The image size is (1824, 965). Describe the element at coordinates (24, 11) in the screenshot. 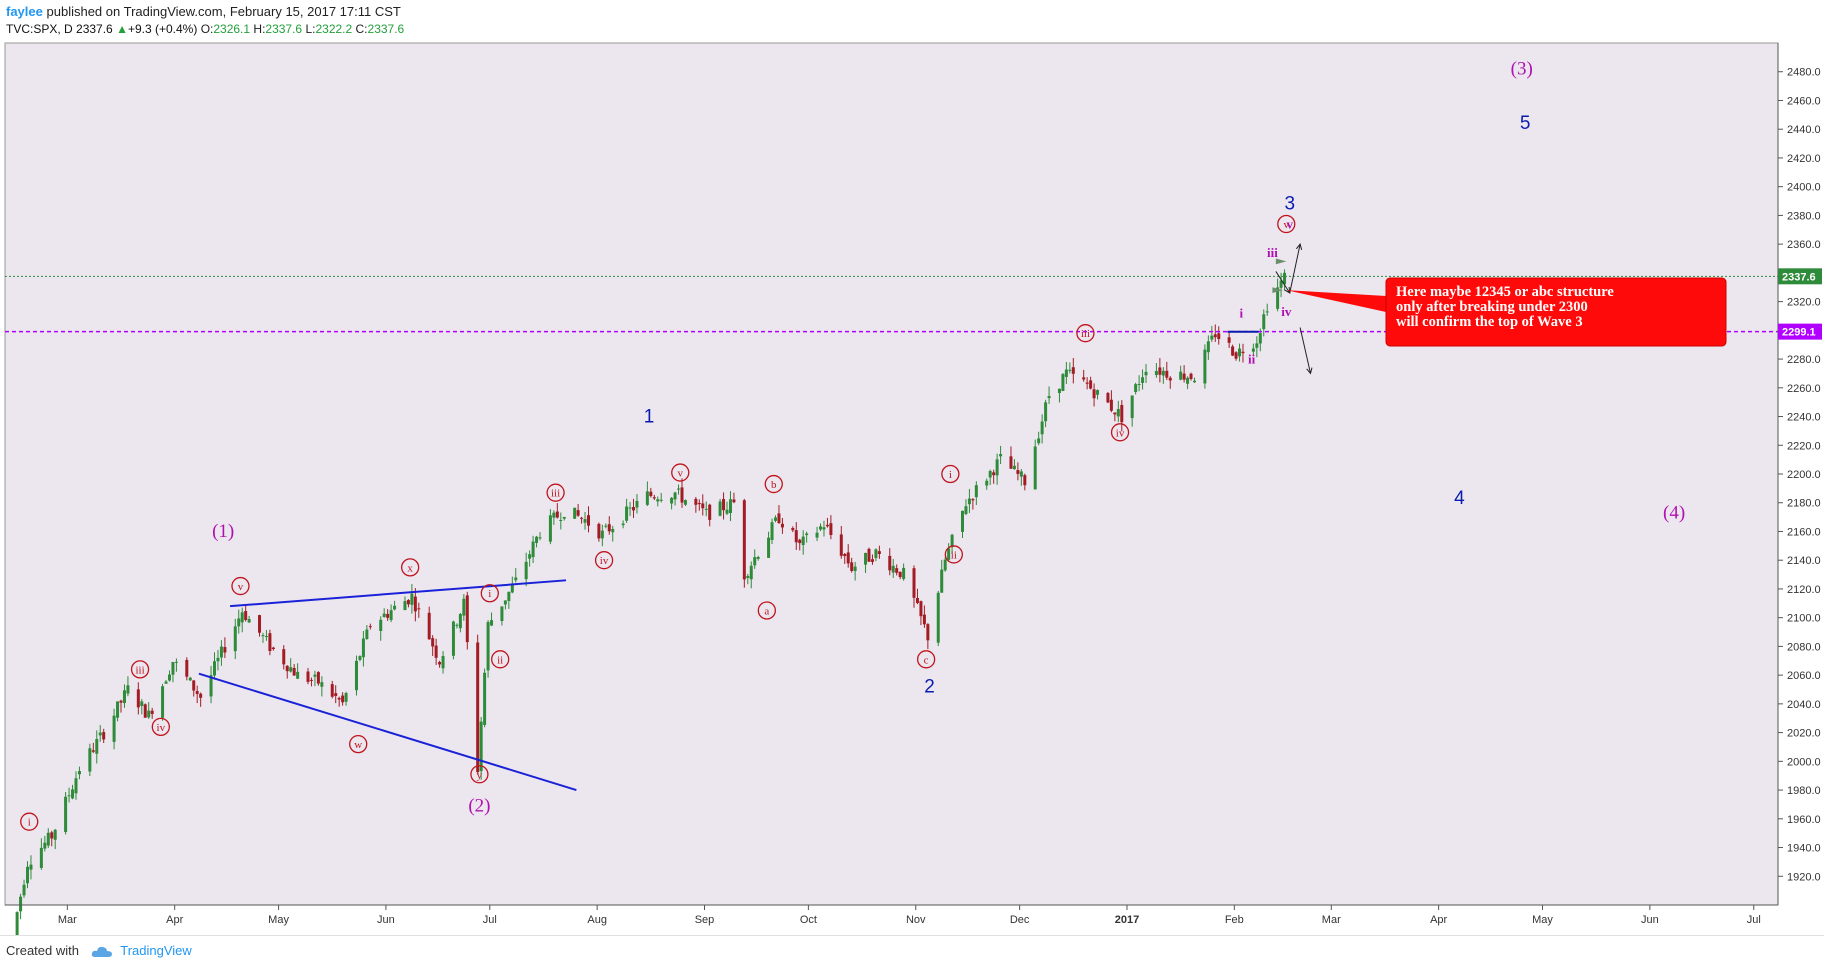

I see `author-link: faylee` at that location.